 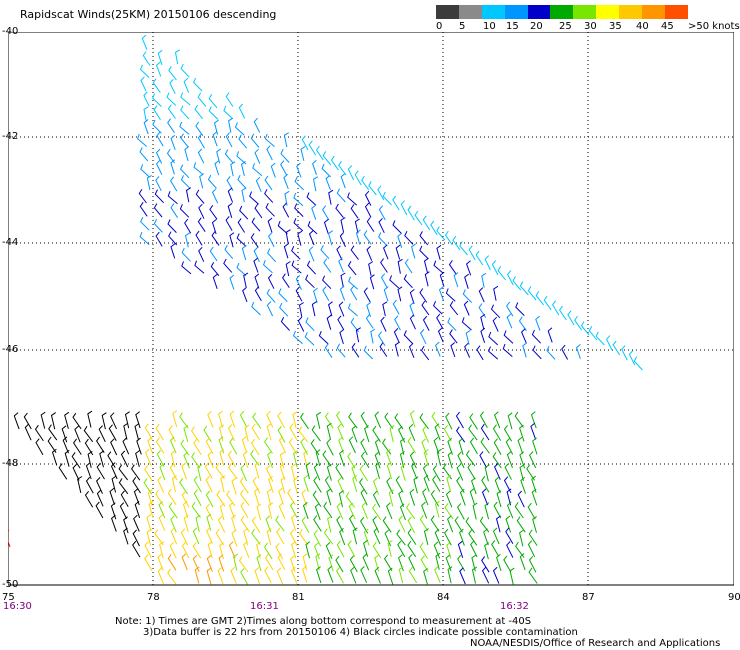 What do you see at coordinates (10, 349) in the screenshot?
I see `latitude-label: -46` at bounding box center [10, 349].